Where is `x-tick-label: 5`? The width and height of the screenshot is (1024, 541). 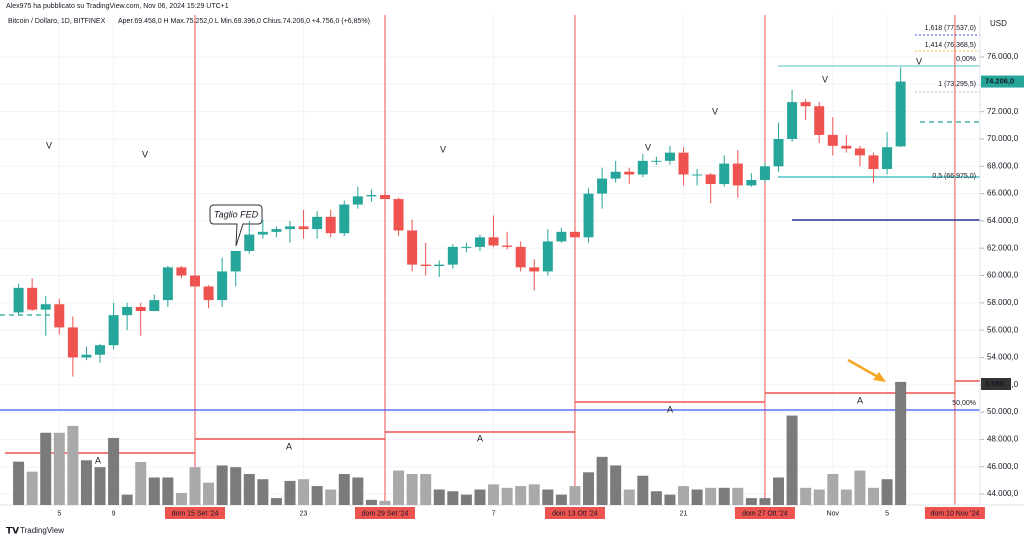 x-tick-label: 5 is located at coordinates (59, 513).